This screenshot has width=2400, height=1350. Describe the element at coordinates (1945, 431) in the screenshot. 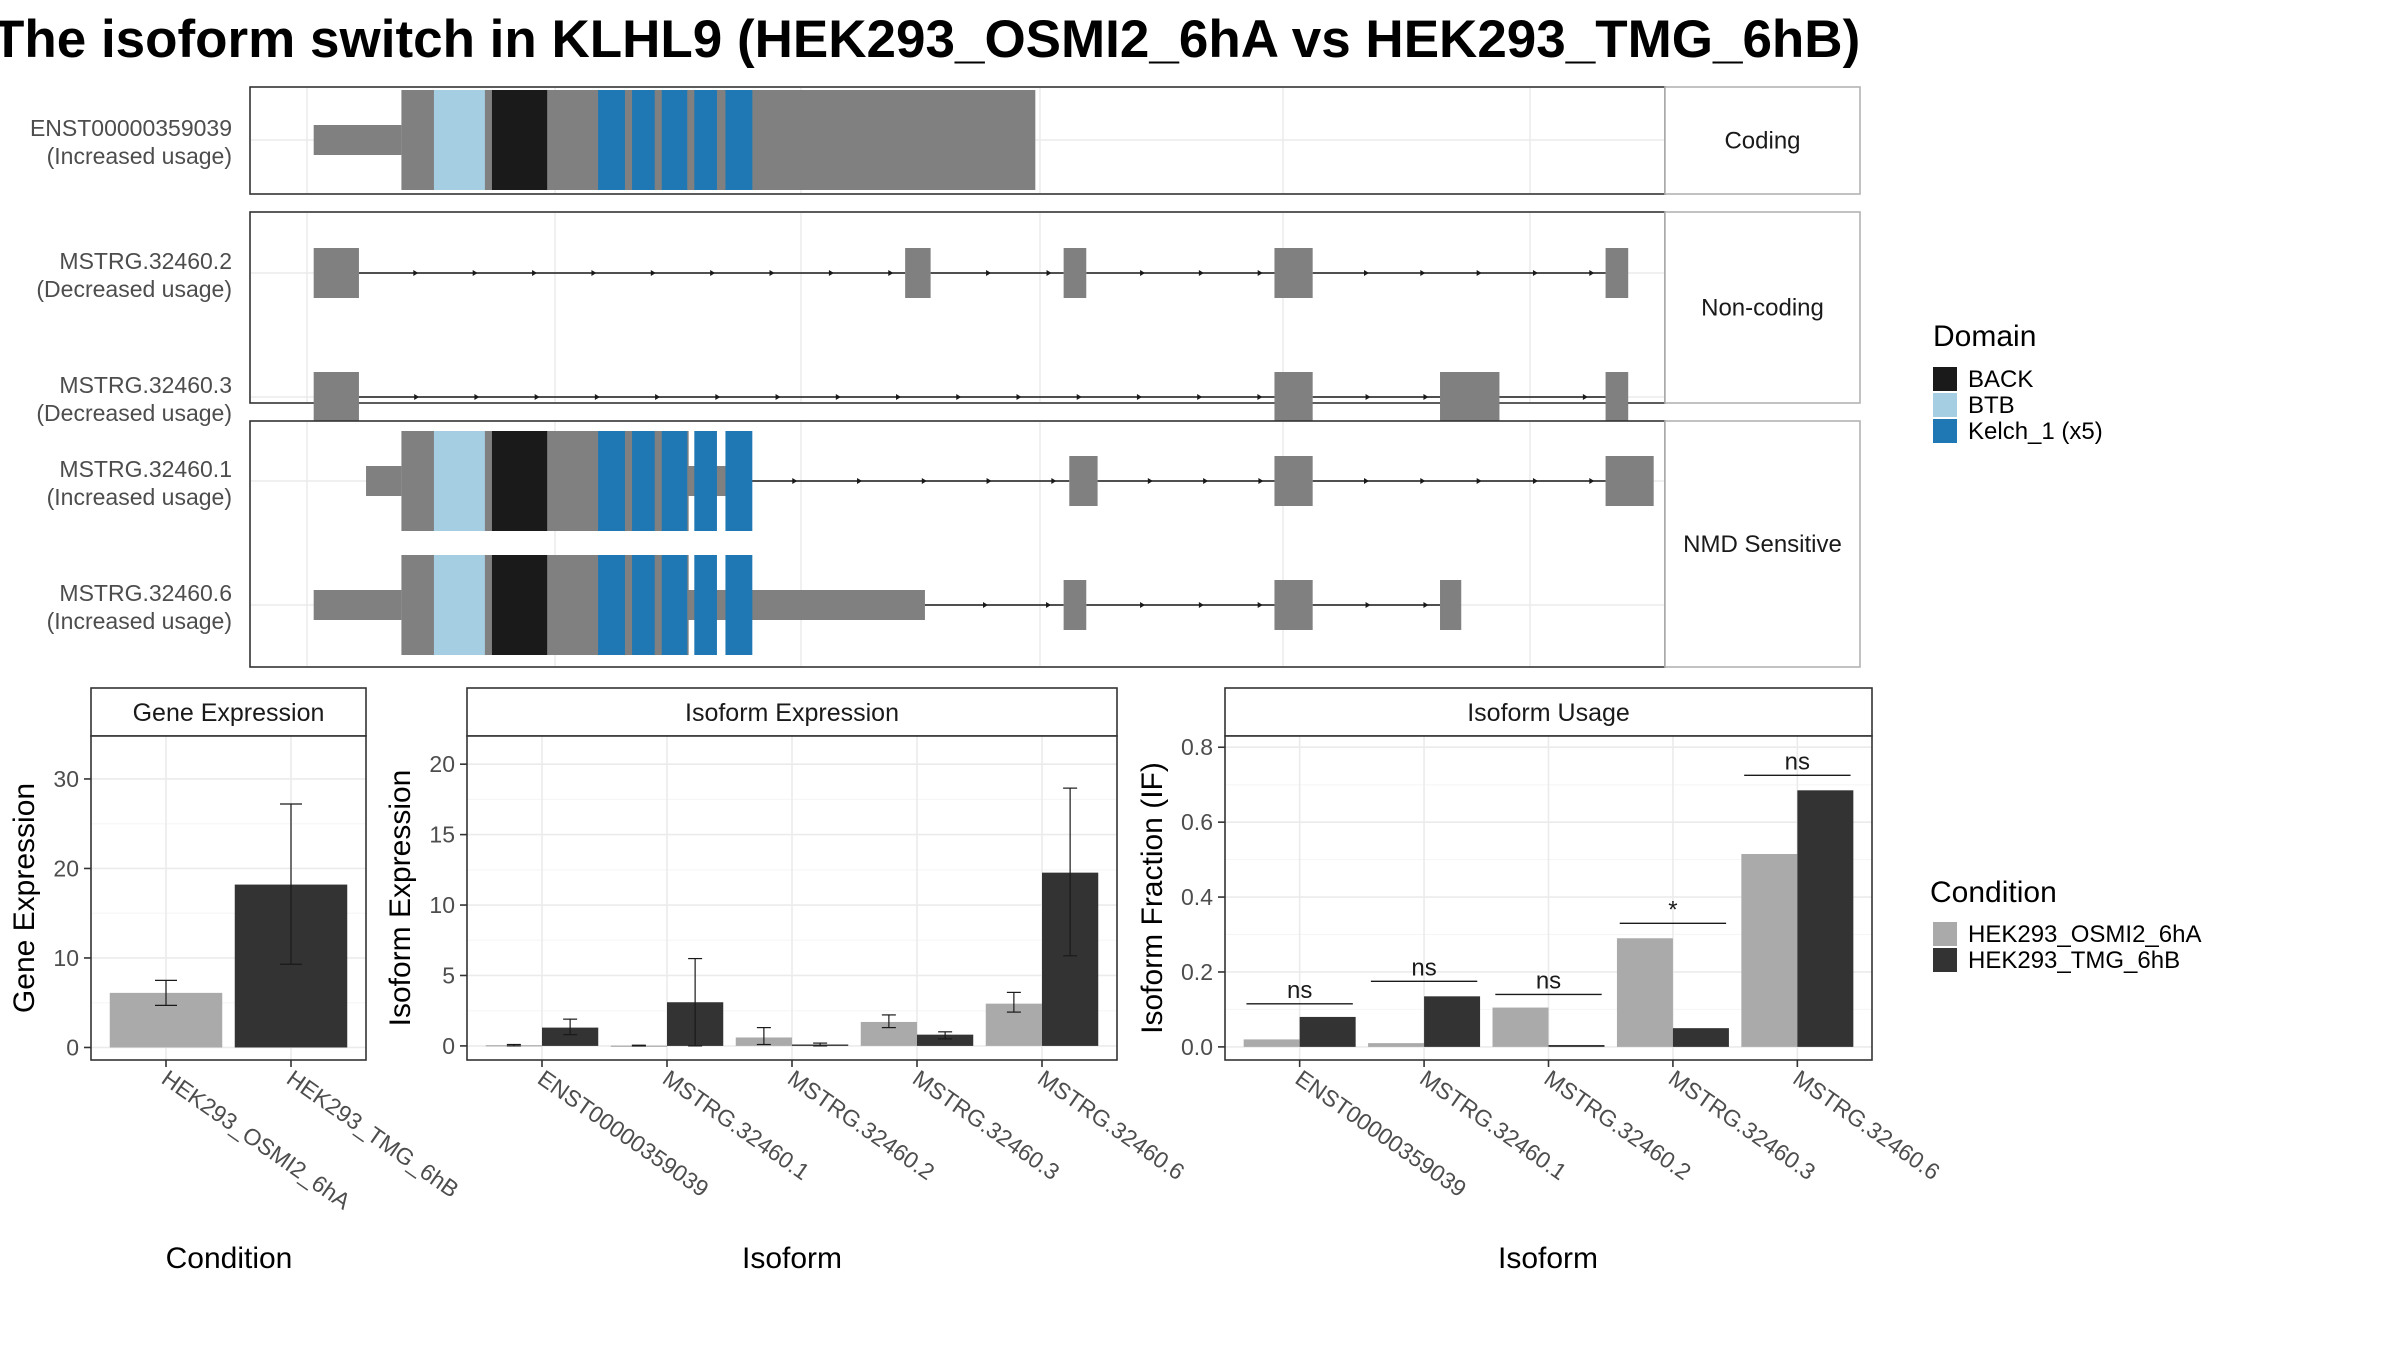

I see `domain-legend-swatch-kelch` at that location.